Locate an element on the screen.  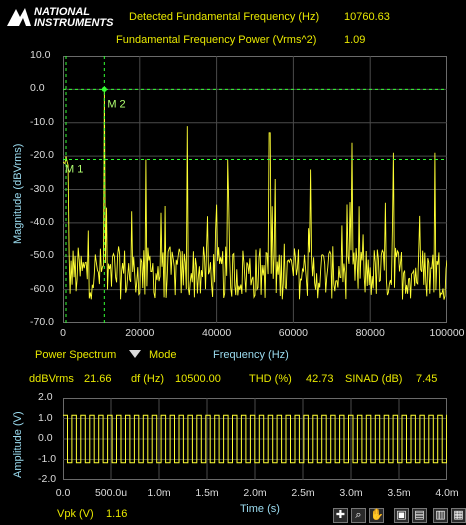
mode-button: Mode is located at coordinates (163, 355).